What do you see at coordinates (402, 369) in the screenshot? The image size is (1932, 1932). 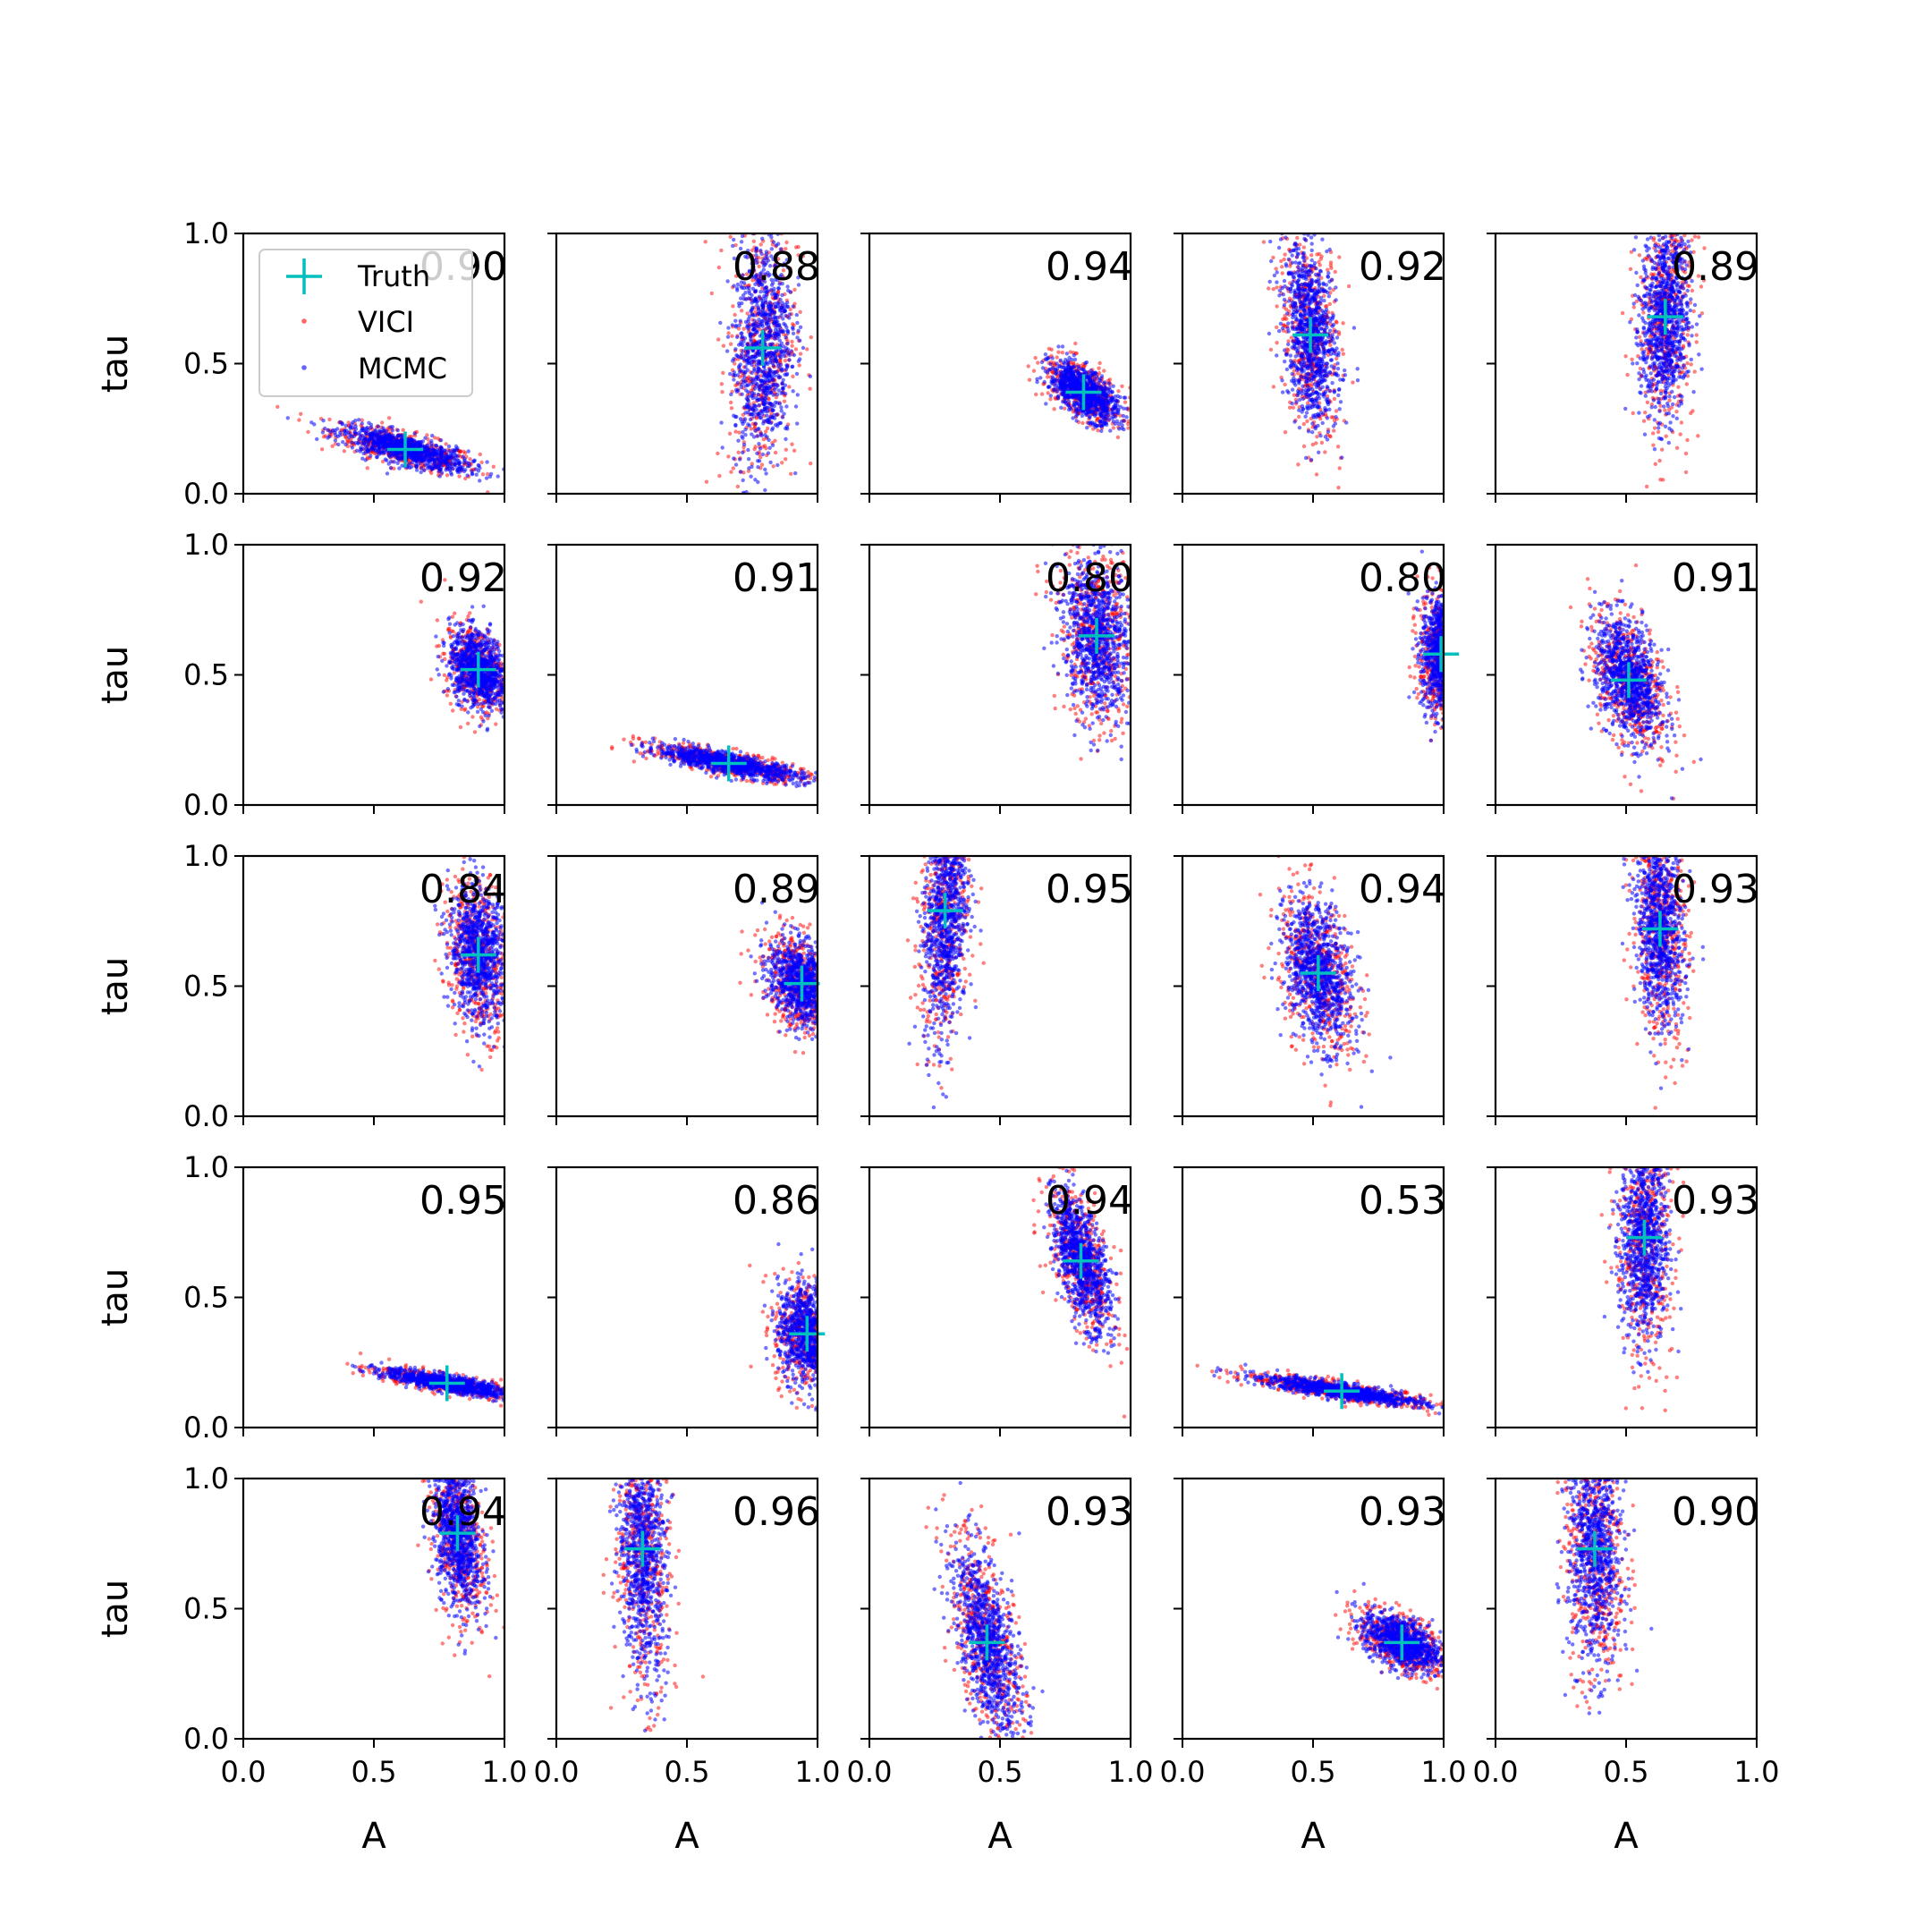 I see `legend-label-mcmc: MCMC` at bounding box center [402, 369].